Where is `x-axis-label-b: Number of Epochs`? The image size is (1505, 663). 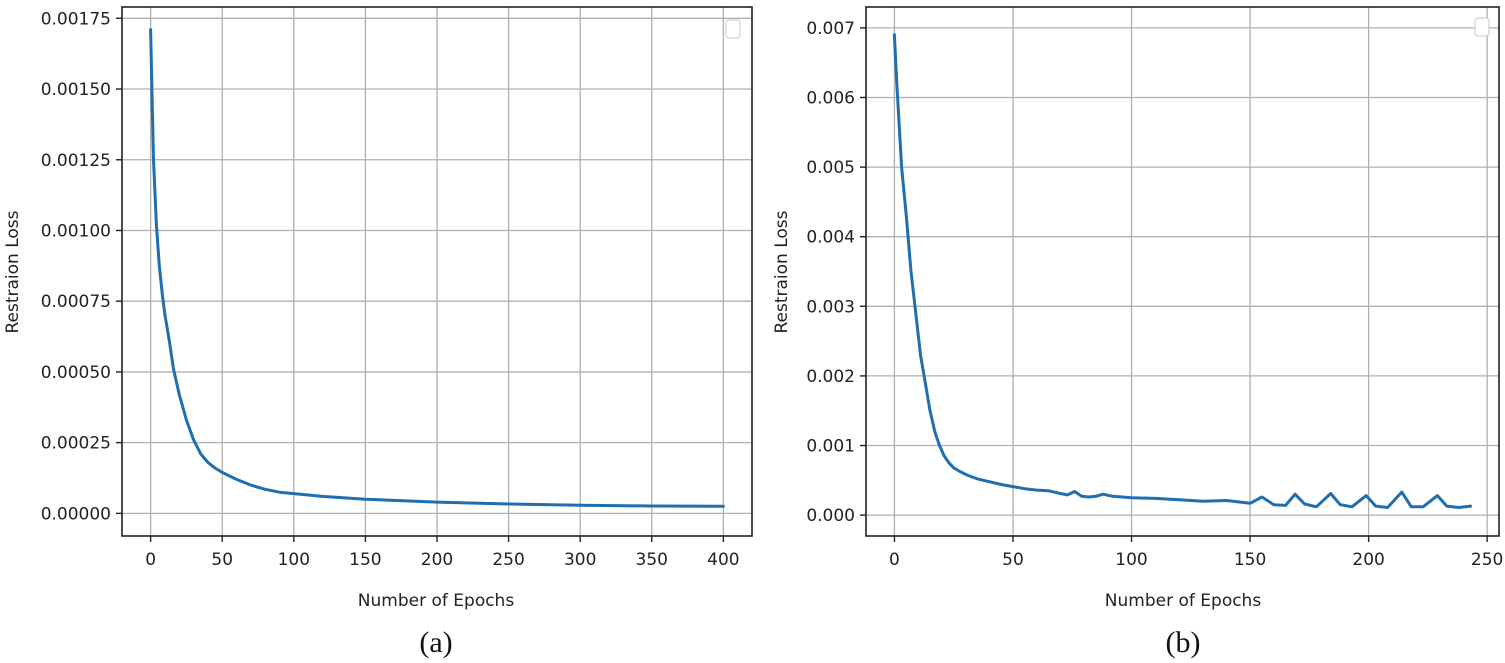 x-axis-label-b: Number of Epochs is located at coordinates (1183, 601).